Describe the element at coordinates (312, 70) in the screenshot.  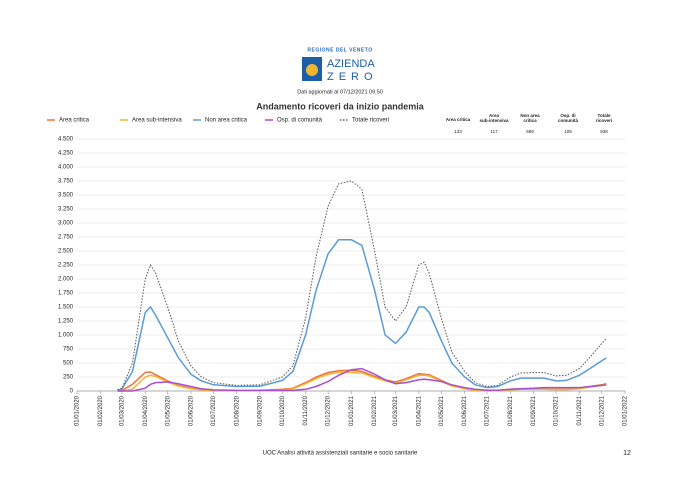
I see `logo-emblem` at that location.